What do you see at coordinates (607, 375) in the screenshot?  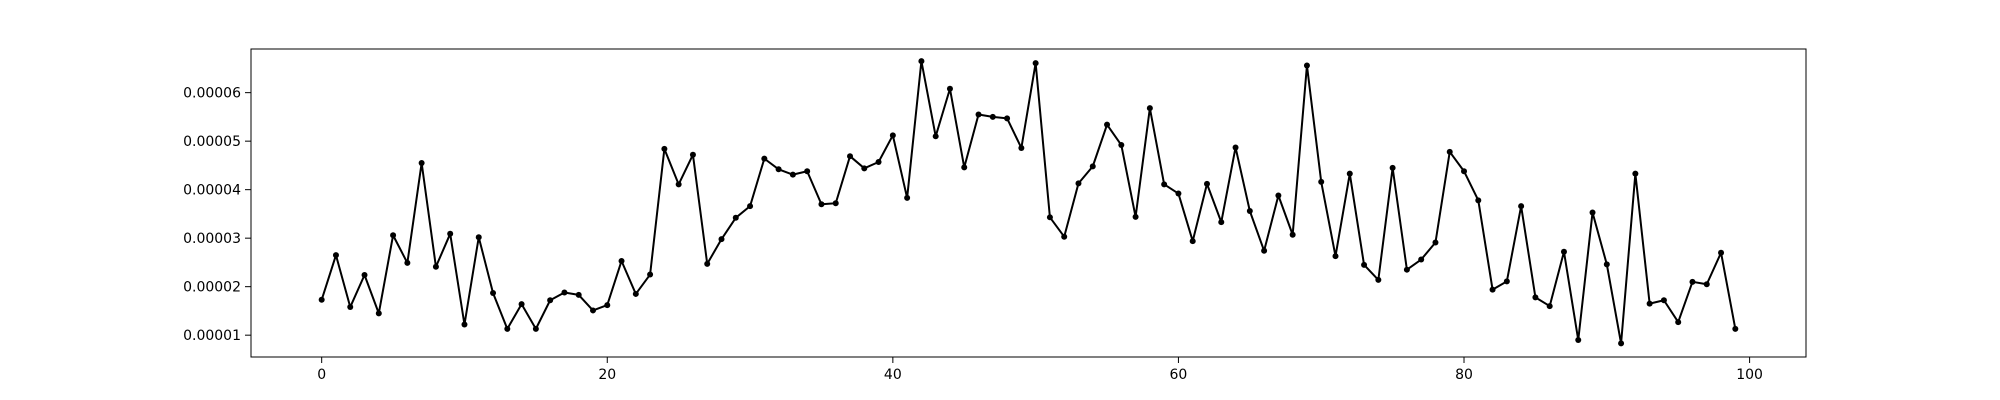 I see `x-tick-label: 20` at bounding box center [607, 375].